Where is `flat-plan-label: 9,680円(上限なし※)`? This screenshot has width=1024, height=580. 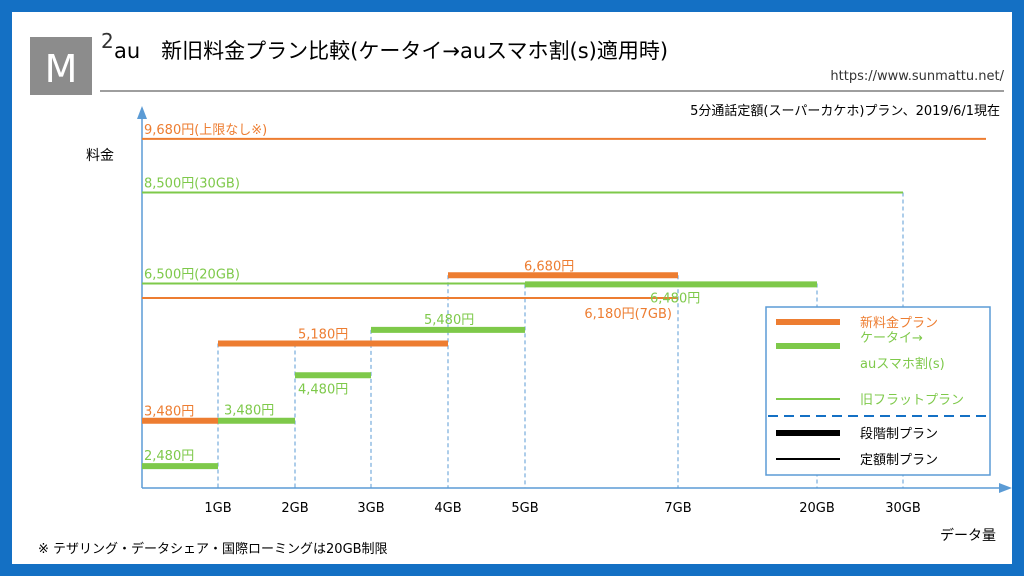 flat-plan-label: 9,680円(上限なし※) is located at coordinates (205, 130).